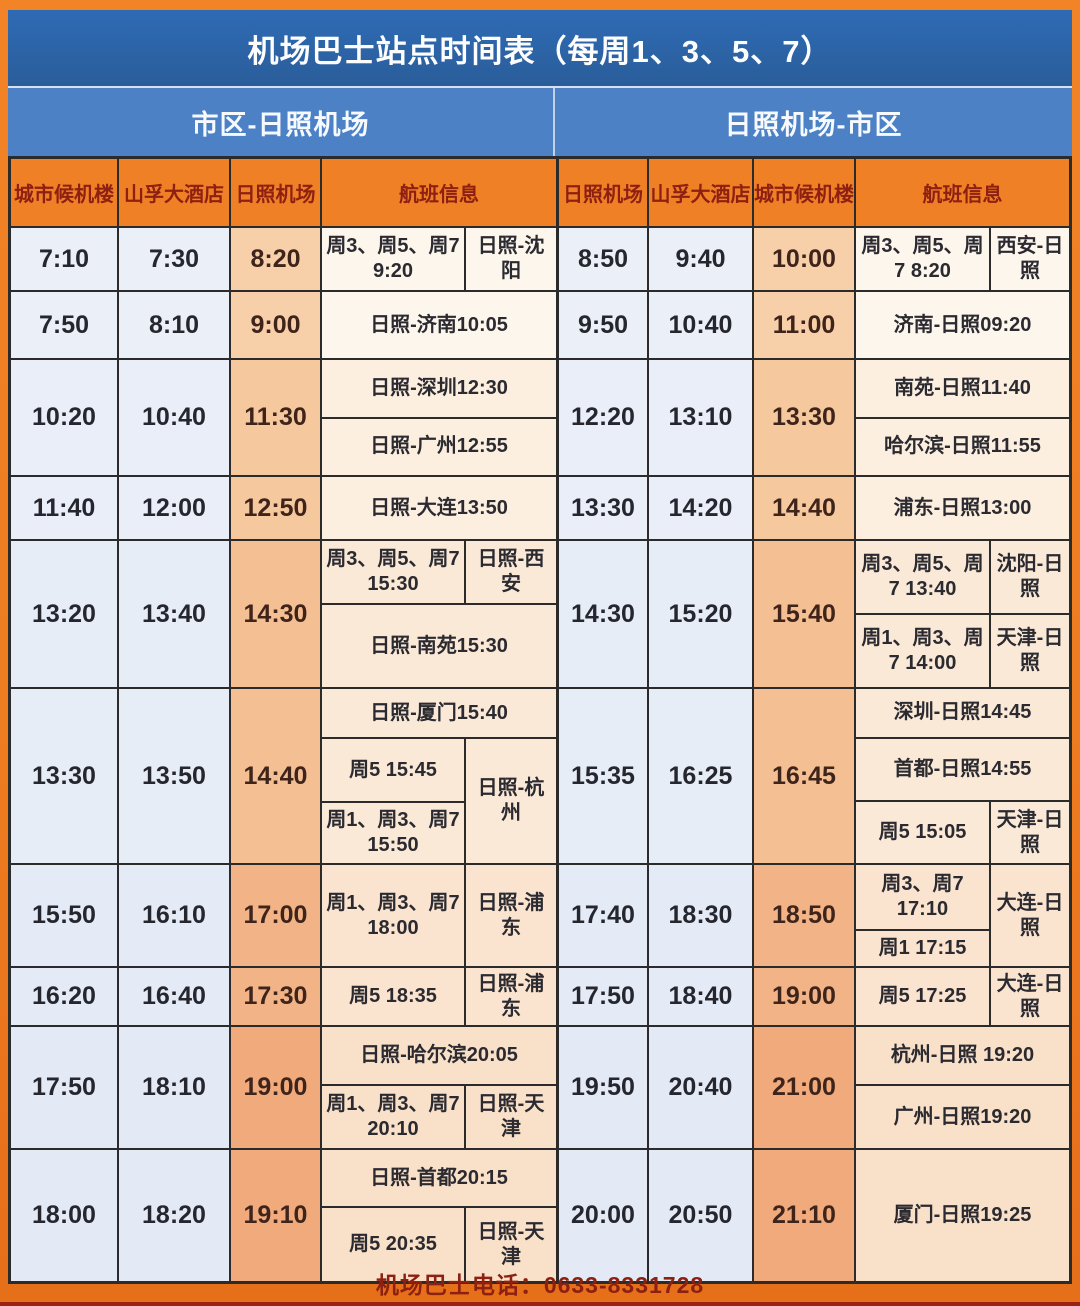  I want to click on bottom-border-line, so click(540, 1304).